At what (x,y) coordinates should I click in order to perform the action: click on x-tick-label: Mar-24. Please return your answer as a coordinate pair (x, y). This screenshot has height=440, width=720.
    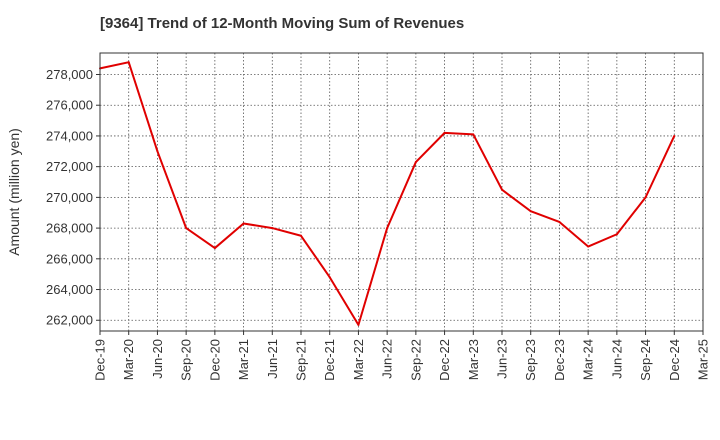
    Looking at the image, I should click on (588, 359).